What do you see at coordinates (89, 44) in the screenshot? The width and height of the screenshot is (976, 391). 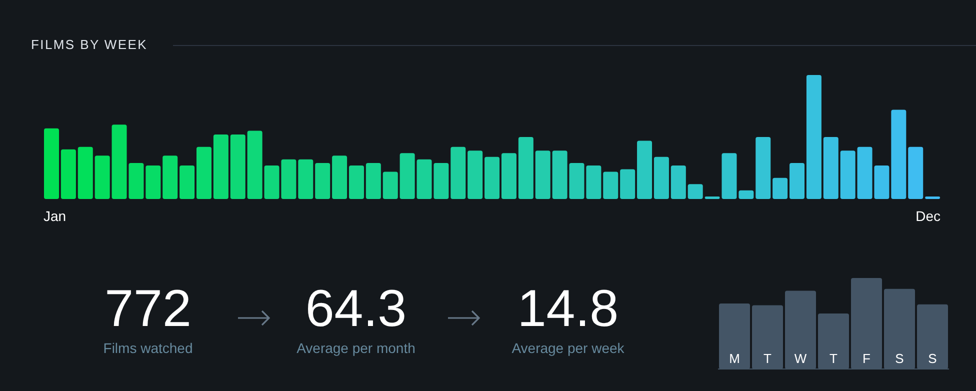 I see `chart-title: FILMS BY WEEK` at bounding box center [89, 44].